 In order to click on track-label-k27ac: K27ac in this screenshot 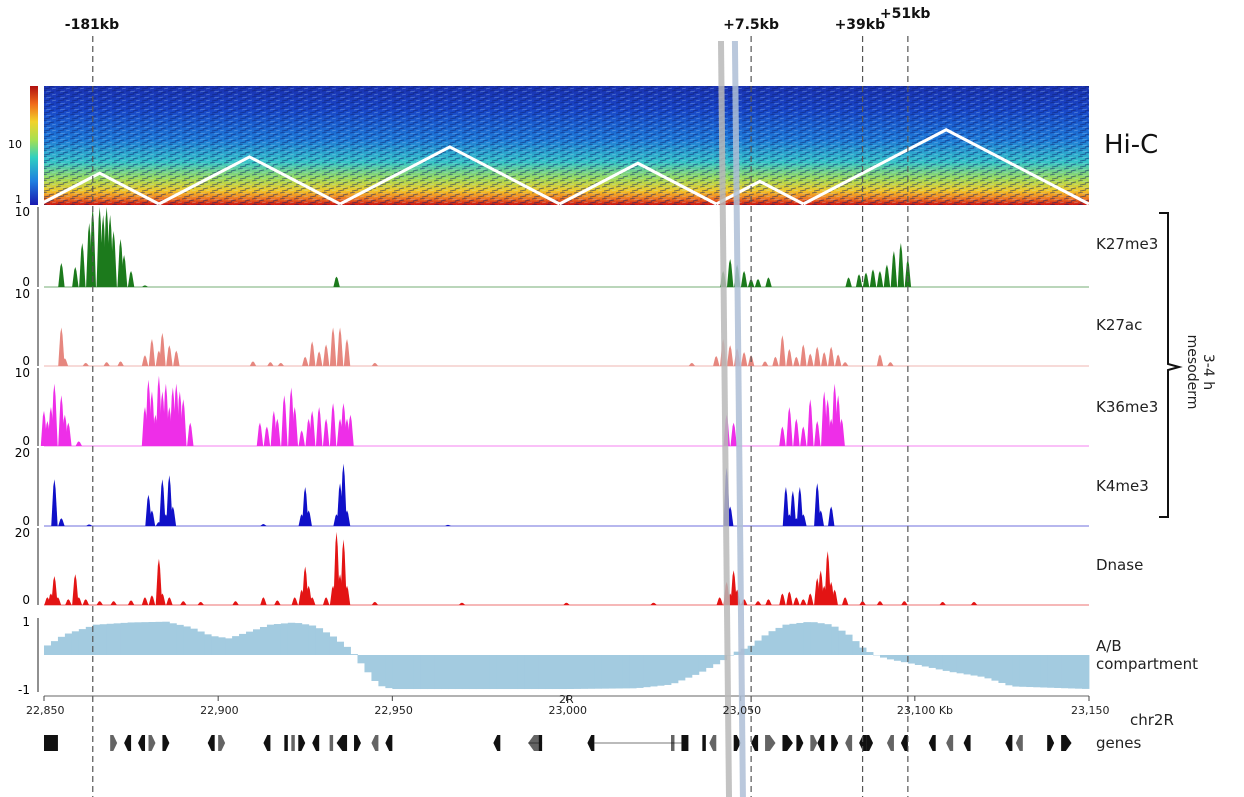, I will do `click(1119, 325)`.